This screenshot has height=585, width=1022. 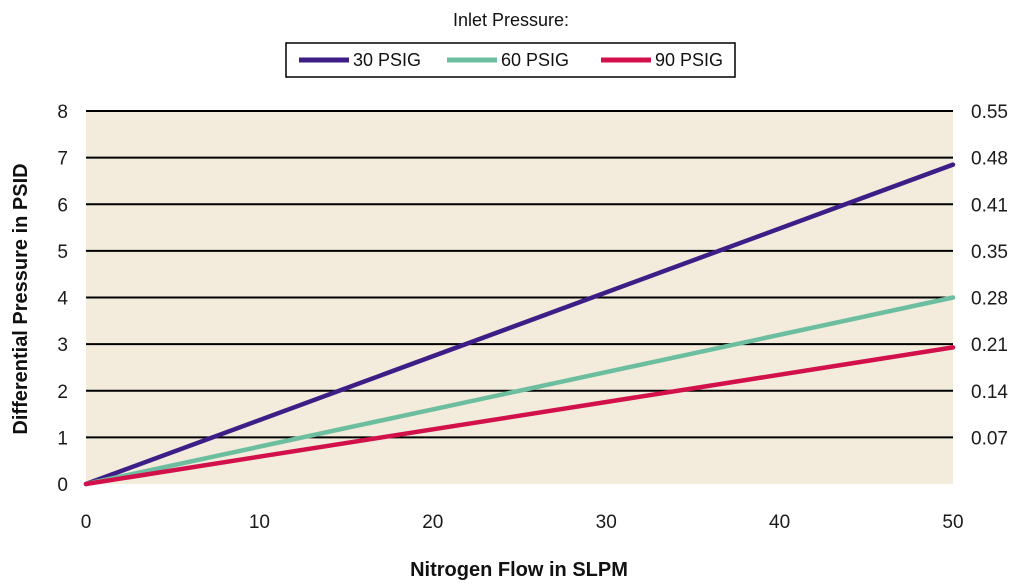 What do you see at coordinates (21, 298) in the screenshot?
I see `y-axis-title: Differential Pressure in PSID` at bounding box center [21, 298].